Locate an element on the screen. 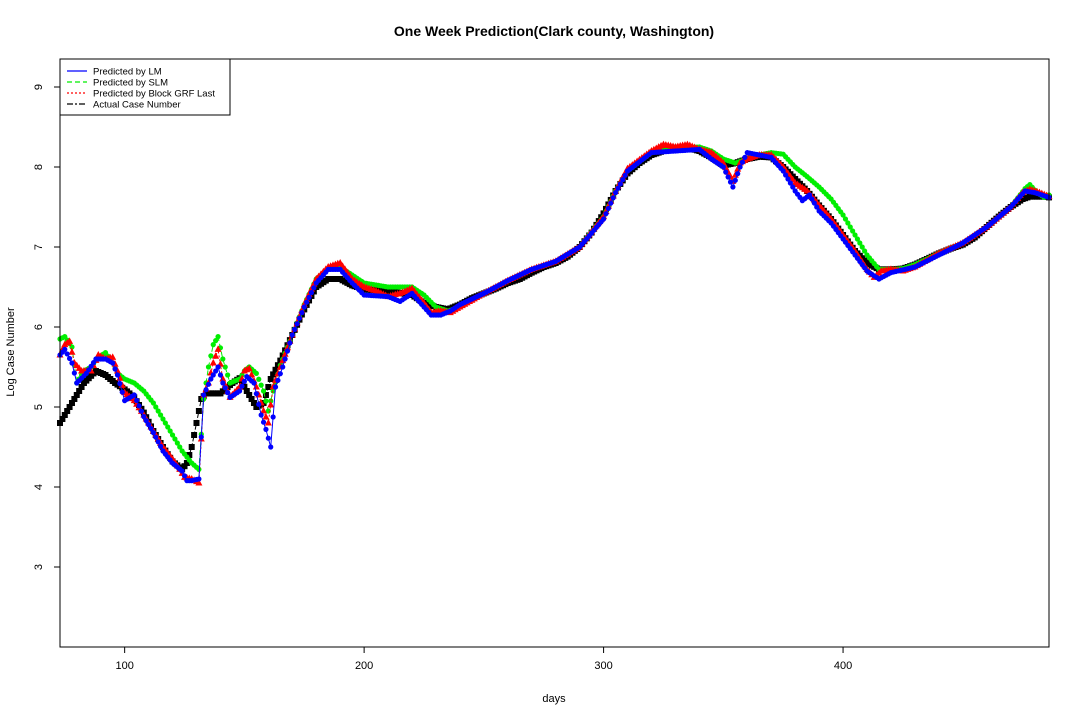 The image size is (1080, 725). x-tick-label: 300 is located at coordinates (603, 666).